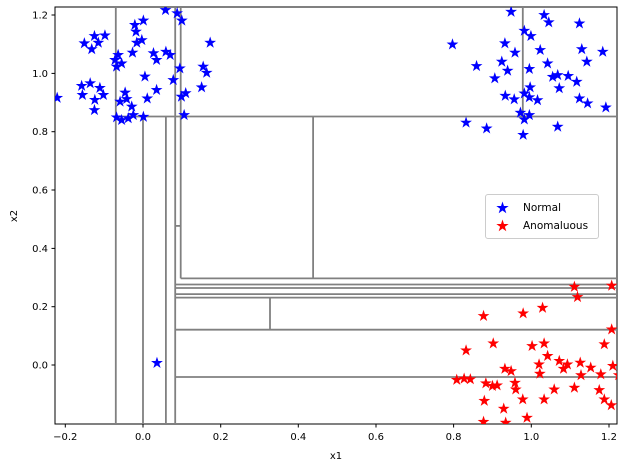 The image size is (623, 473). I want to click on legend-item-normal: Normal, so click(541, 207).